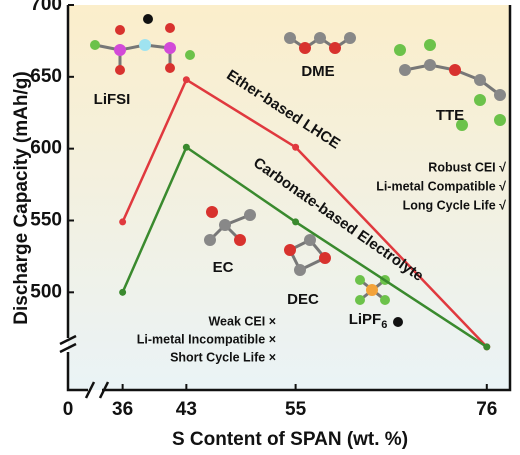 The image size is (520, 455). Describe the element at coordinates (68, 409) in the screenshot. I see `x-tick-label: 0` at that location.